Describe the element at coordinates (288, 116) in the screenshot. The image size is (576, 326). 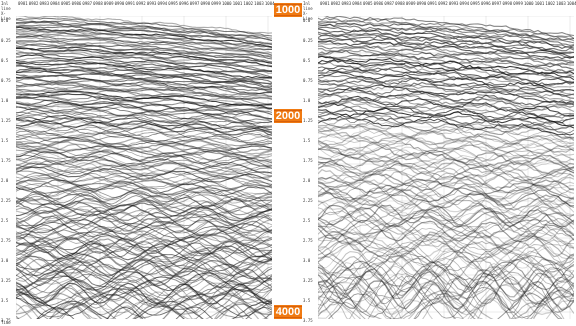
I see `depth-marker: 2000` at that location.